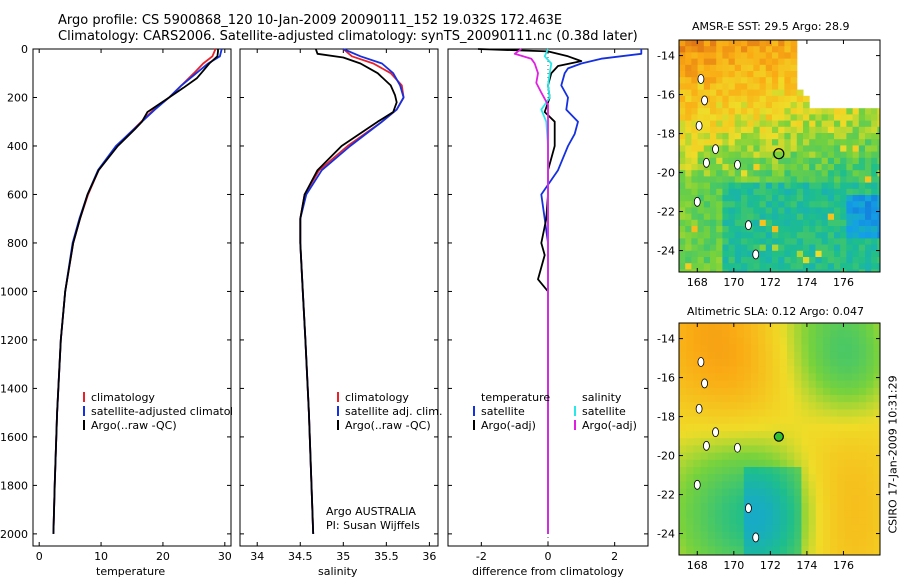  I want to click on diff-legend-temp-title: temperature, so click(516, 397).